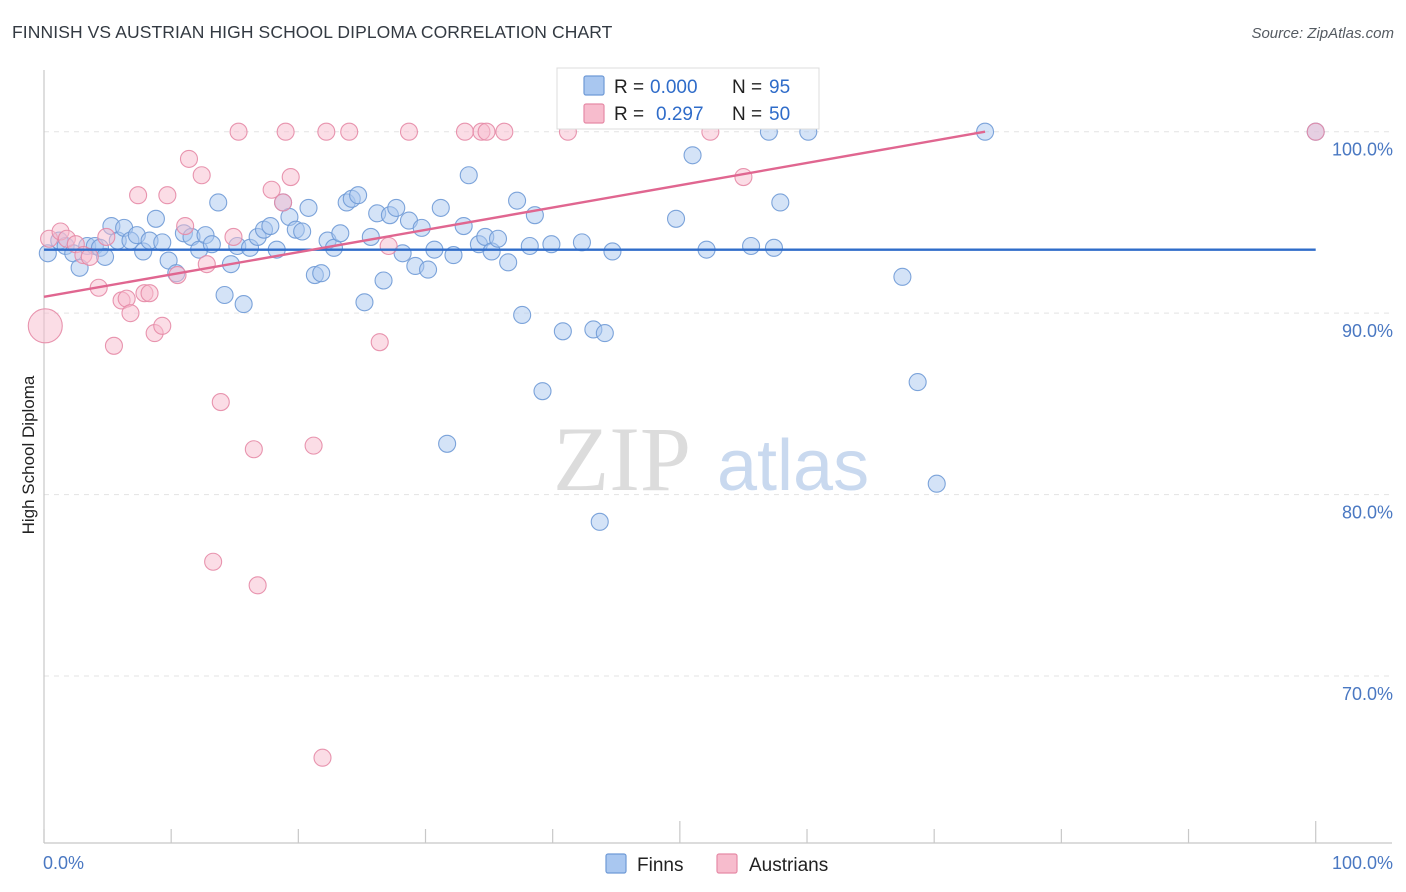 Image resolution: width=1406 pixels, height=892 pixels. I want to click on austrians-series-swatch, so click(727, 863).